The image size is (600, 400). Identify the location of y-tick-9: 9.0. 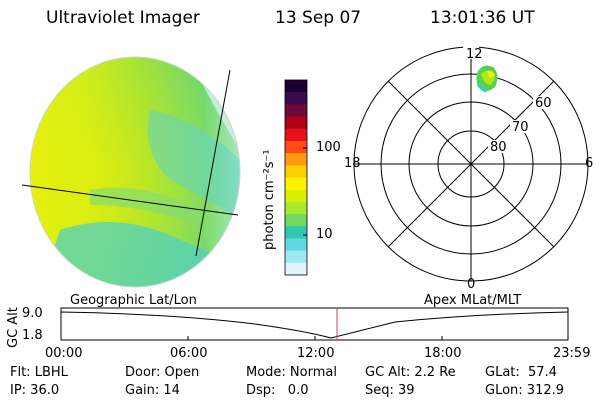
(32, 313).